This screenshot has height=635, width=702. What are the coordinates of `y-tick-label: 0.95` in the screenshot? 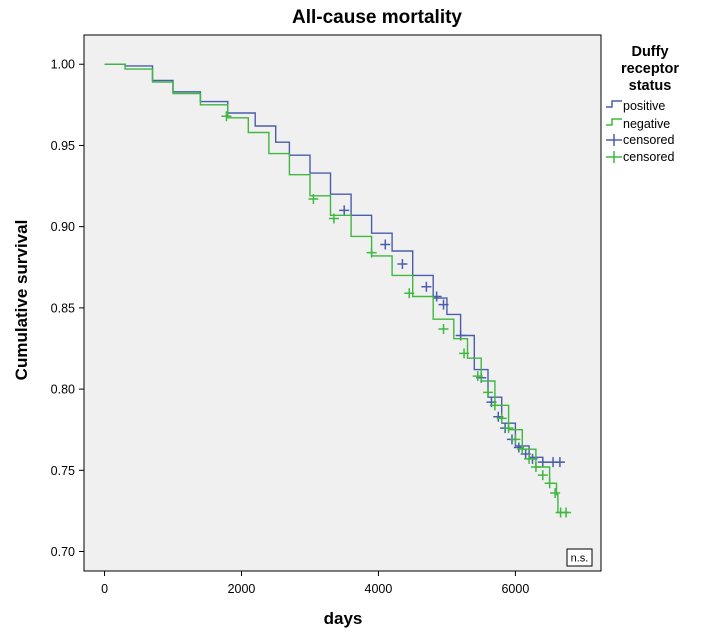 It's located at (63, 146).